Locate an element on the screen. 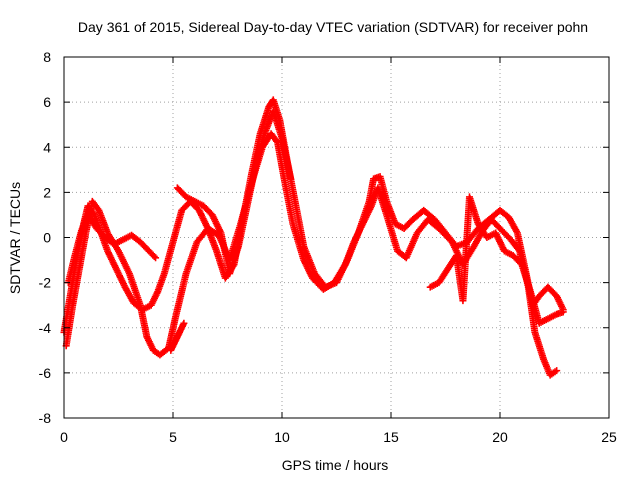 This screenshot has height=480, width=640. y-axis-label: SDTVAR / TECUs is located at coordinates (15, 238).